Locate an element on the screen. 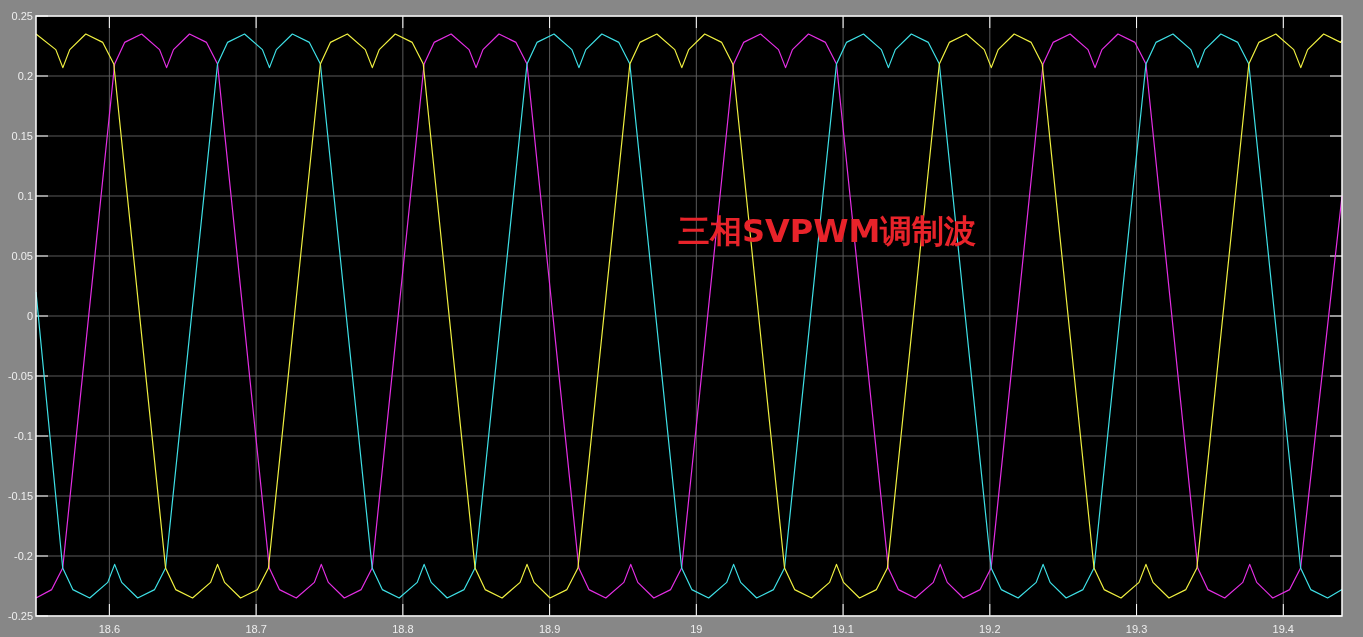  x-tick-label: 18.7 is located at coordinates (256, 629).